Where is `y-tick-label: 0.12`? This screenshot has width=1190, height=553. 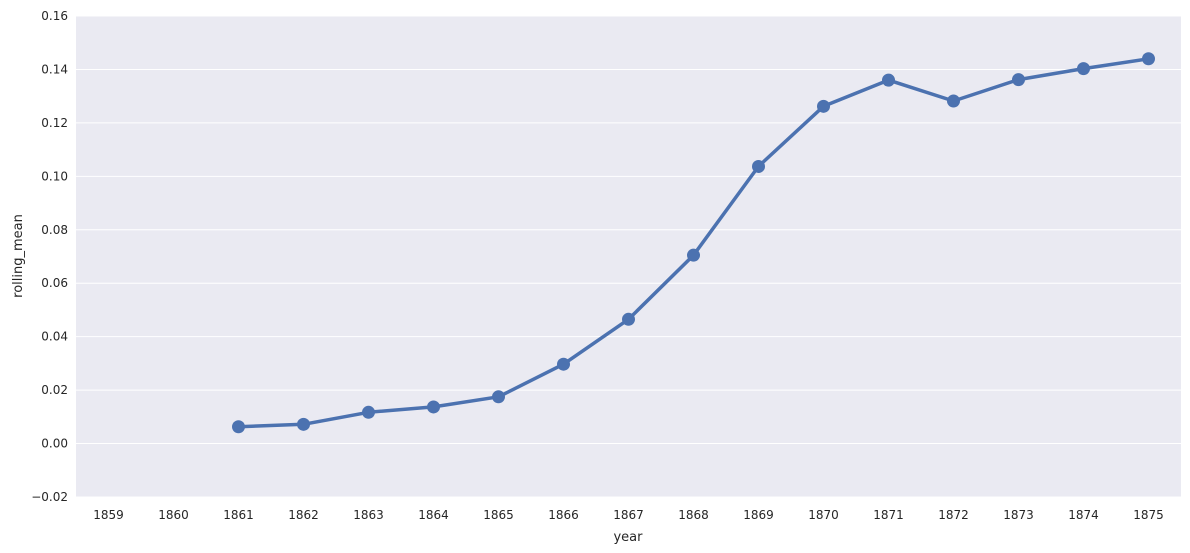 y-tick-label: 0.12 is located at coordinates (54, 123).